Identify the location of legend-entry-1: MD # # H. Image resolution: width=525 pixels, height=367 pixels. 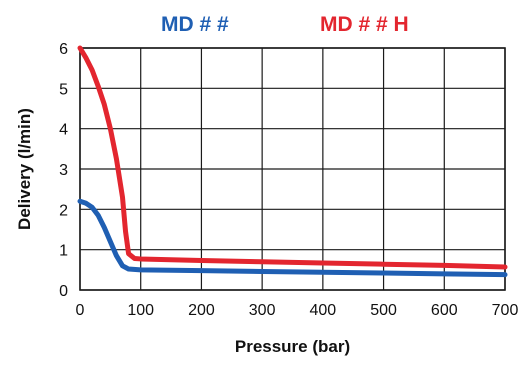
(364, 24).